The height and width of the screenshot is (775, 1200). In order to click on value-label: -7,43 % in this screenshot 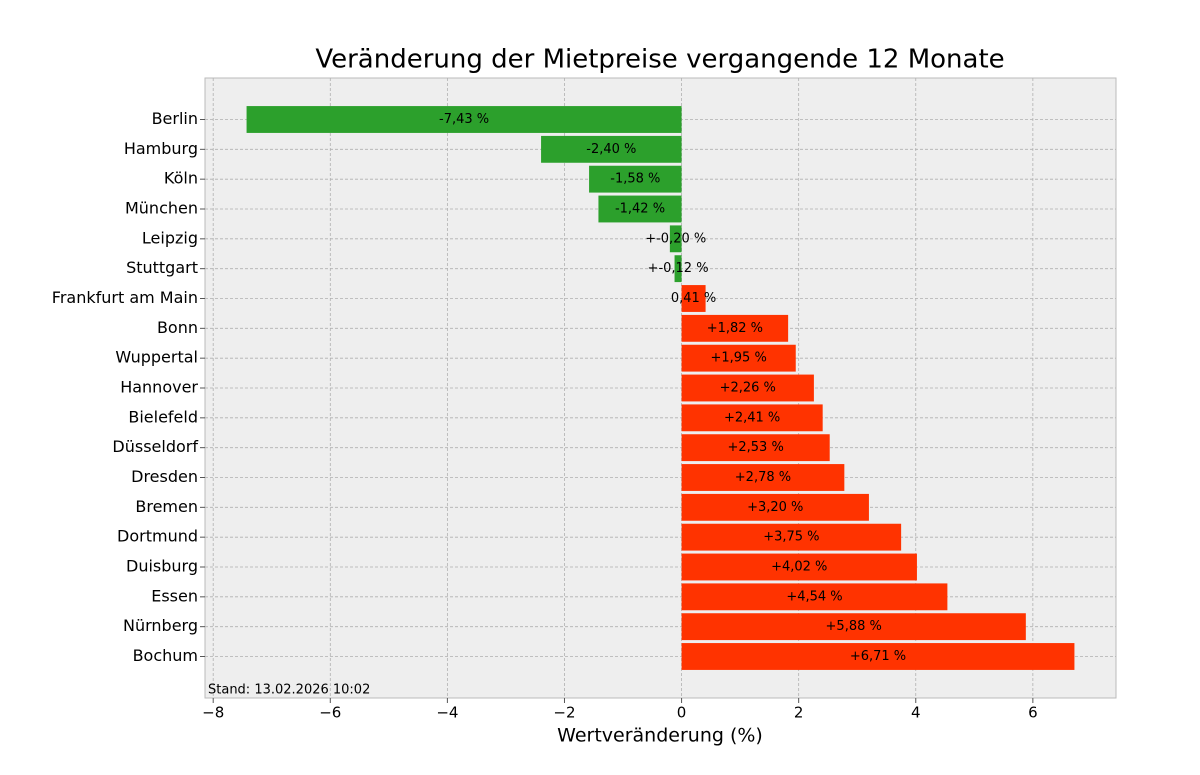, I will do `click(464, 119)`.